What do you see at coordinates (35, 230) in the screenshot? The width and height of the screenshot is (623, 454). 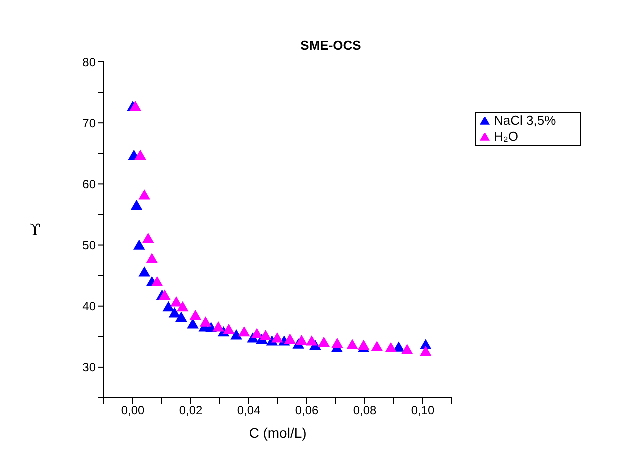 I see `y-axis-title: ϒ` at bounding box center [35, 230].